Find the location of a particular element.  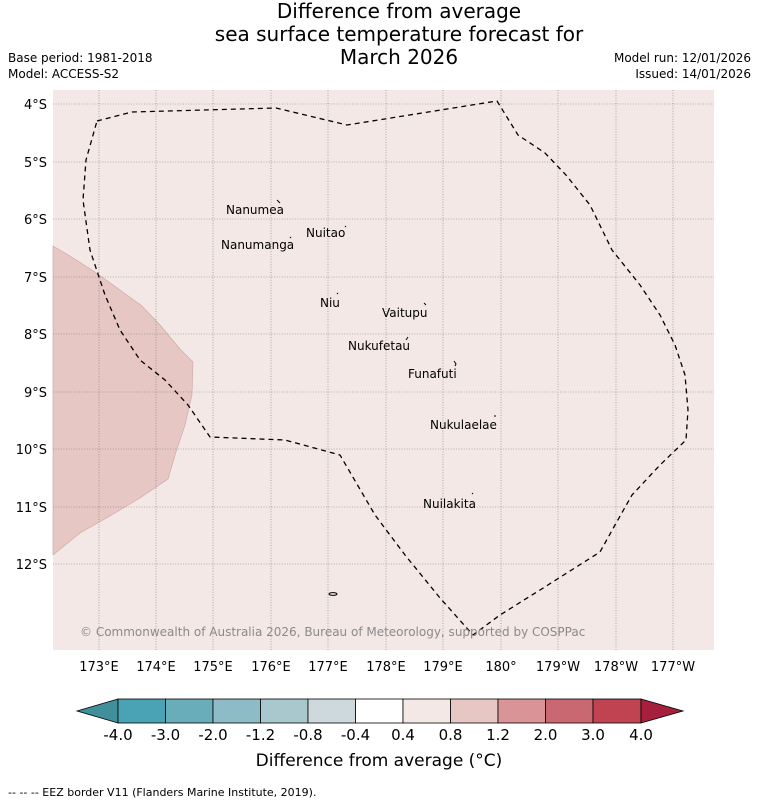

lat-label: 11°S is located at coordinates (31, 508).